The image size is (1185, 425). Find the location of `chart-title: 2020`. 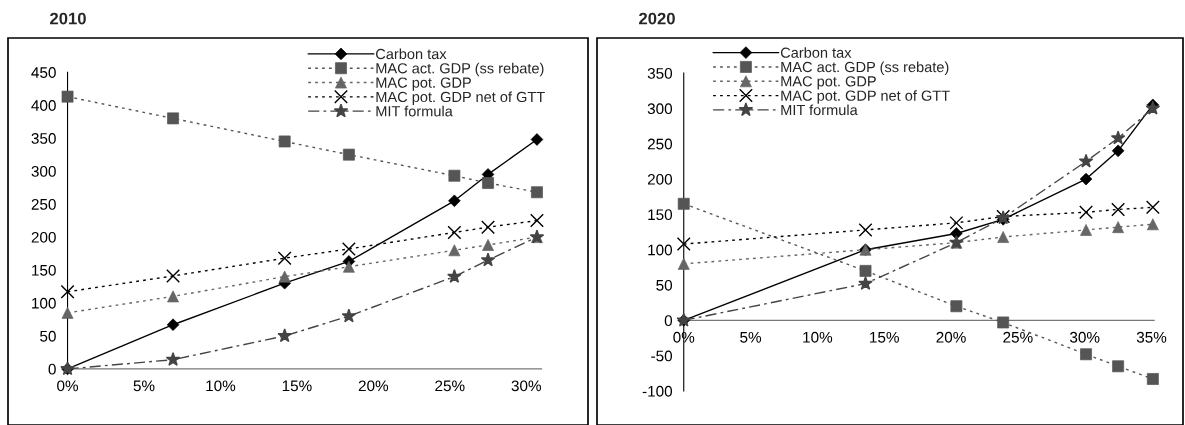

chart-title: 2020 is located at coordinates (657, 18).